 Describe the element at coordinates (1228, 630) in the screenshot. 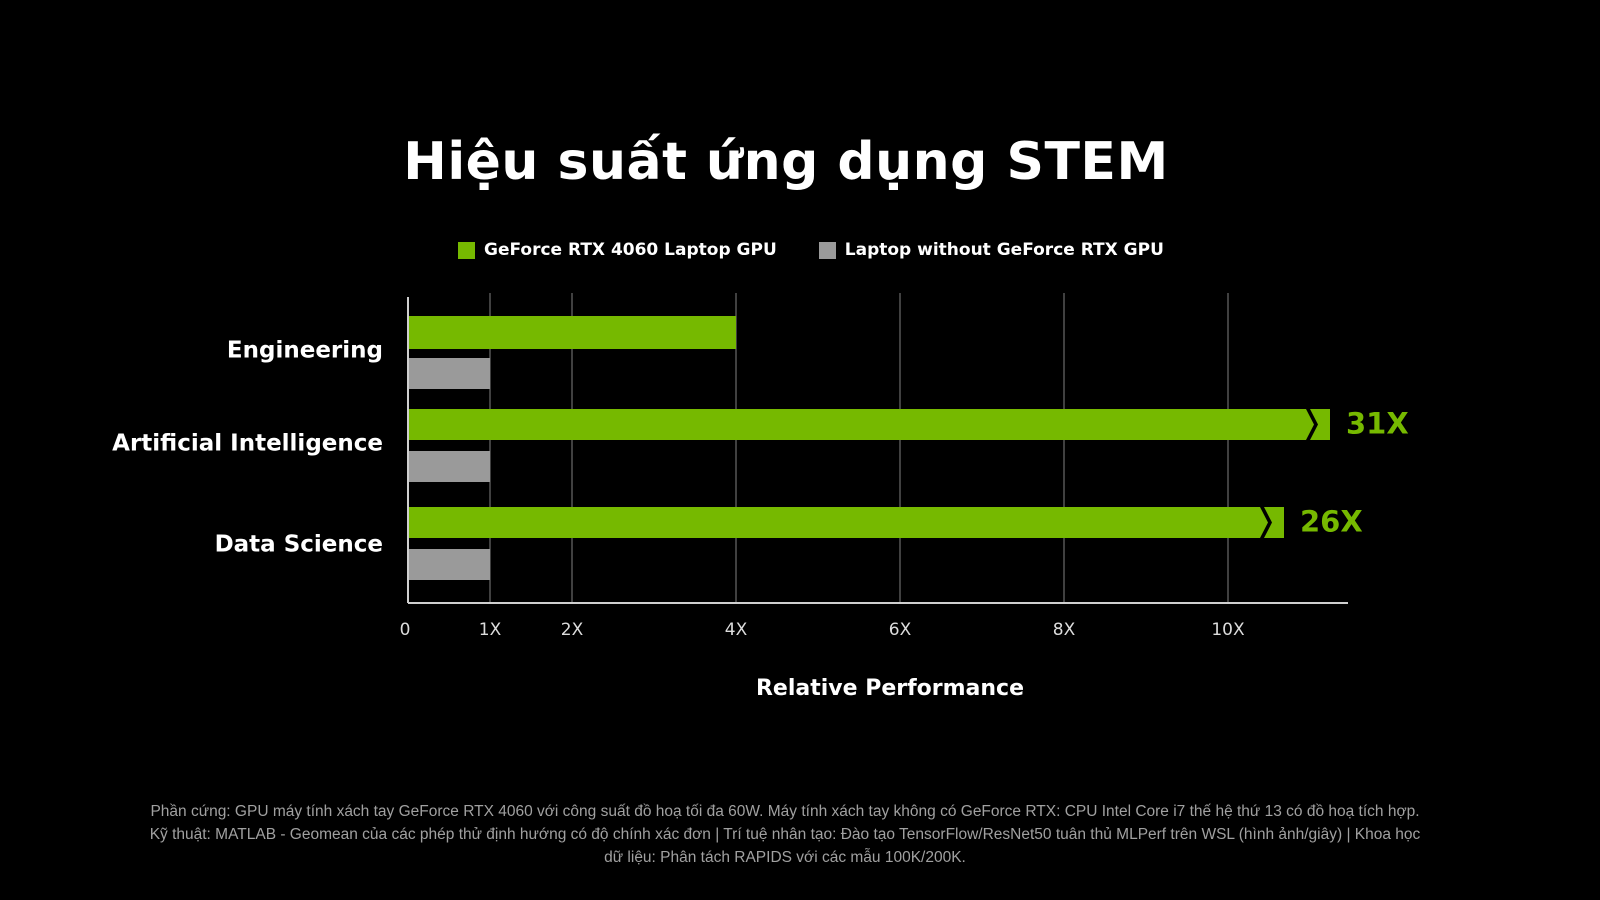

I see `x-tick-label: 10X` at that location.